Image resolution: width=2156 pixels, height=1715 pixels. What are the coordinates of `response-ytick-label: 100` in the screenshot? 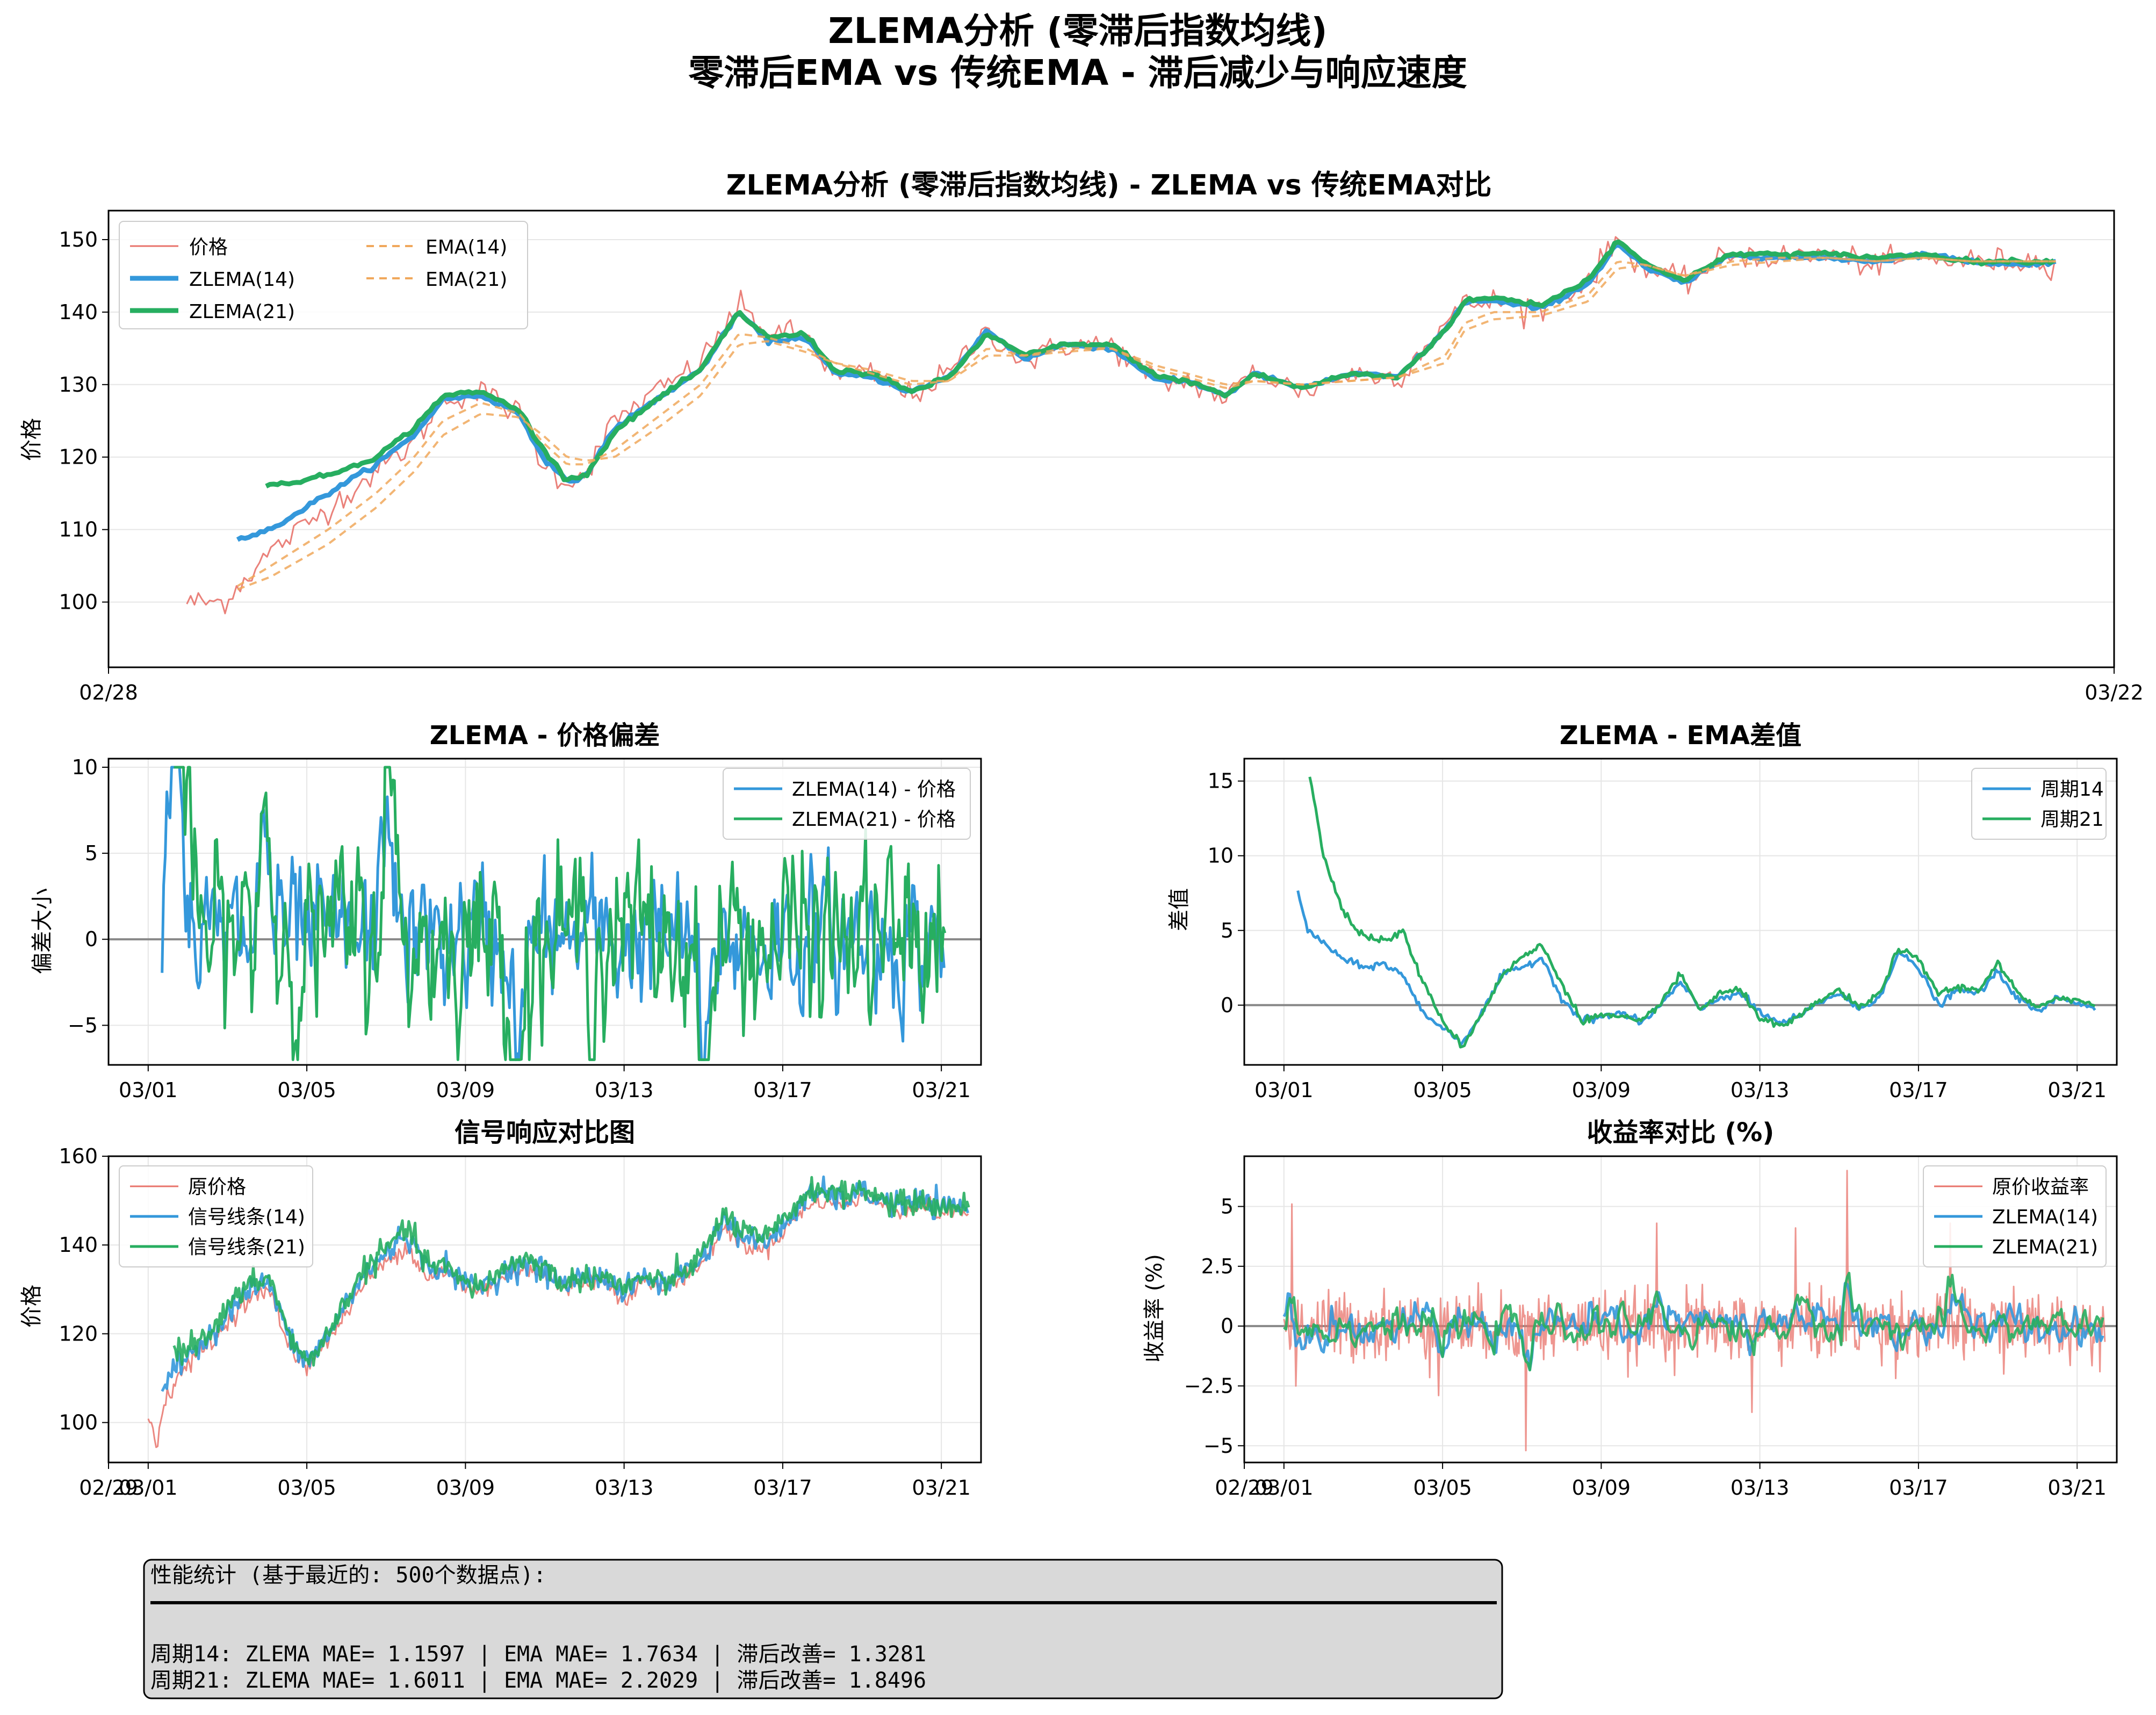 It's located at (78, 1423).